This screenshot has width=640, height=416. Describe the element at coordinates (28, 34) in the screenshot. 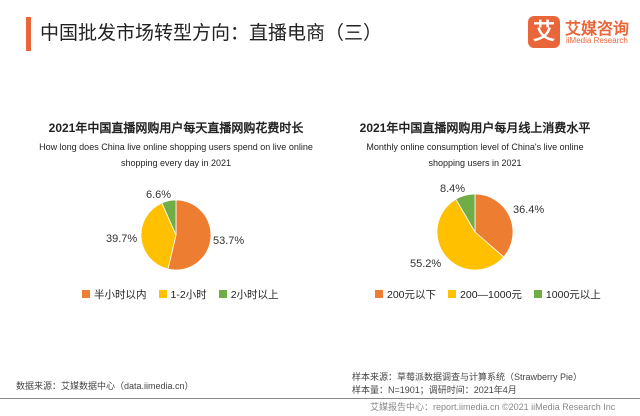

I see `title-accent-bar` at that location.